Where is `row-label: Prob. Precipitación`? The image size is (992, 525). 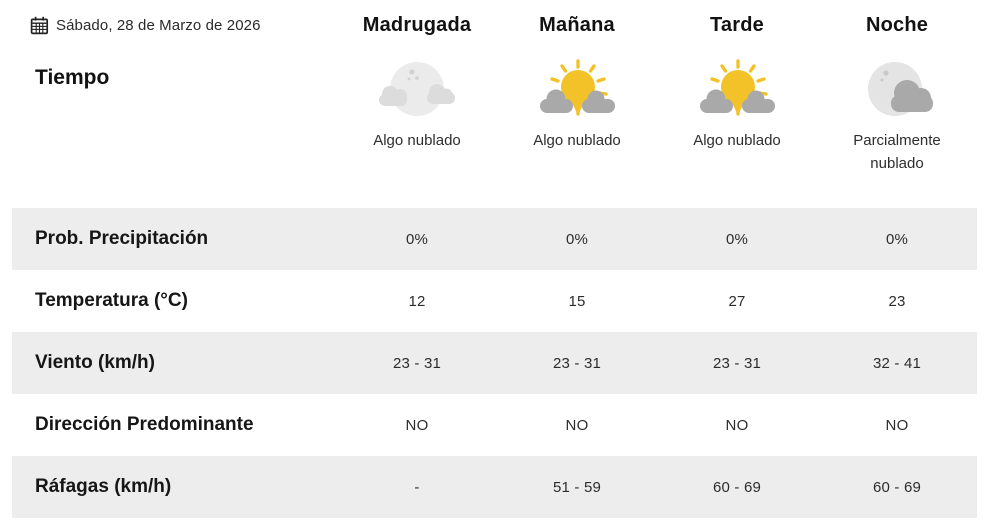 row-label: Prob. Precipitación is located at coordinates (122, 238).